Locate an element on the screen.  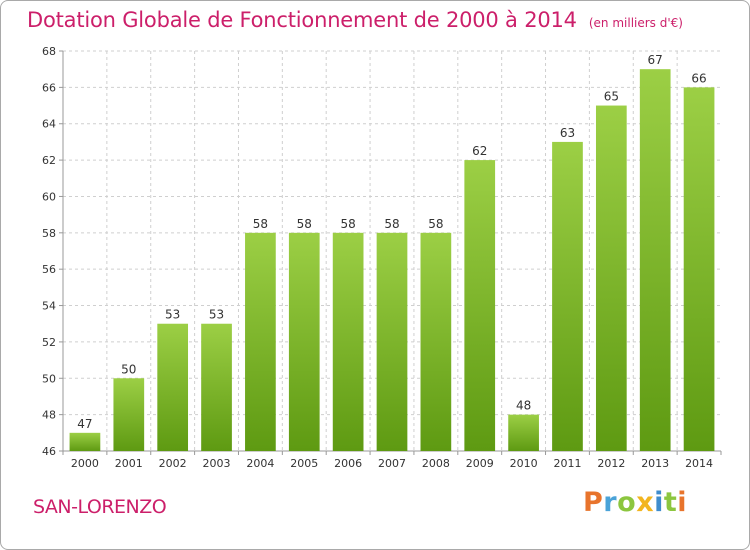
x-tick-label: 2011 is located at coordinates (567, 463).